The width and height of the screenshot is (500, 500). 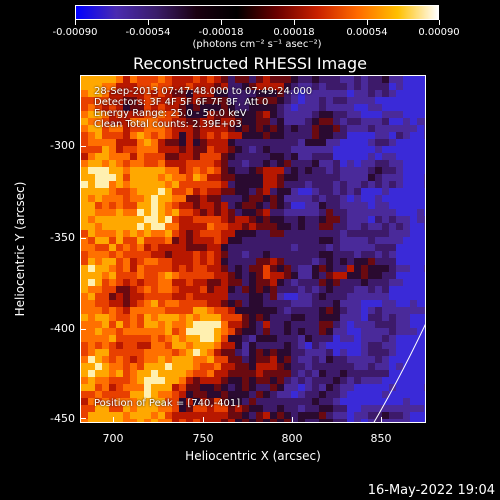 What do you see at coordinates (181, 102) in the screenshot?
I see `info-detectors: Detectors: 3F 4F 5F 6F 7F 8F, Att 0` at bounding box center [181, 102].